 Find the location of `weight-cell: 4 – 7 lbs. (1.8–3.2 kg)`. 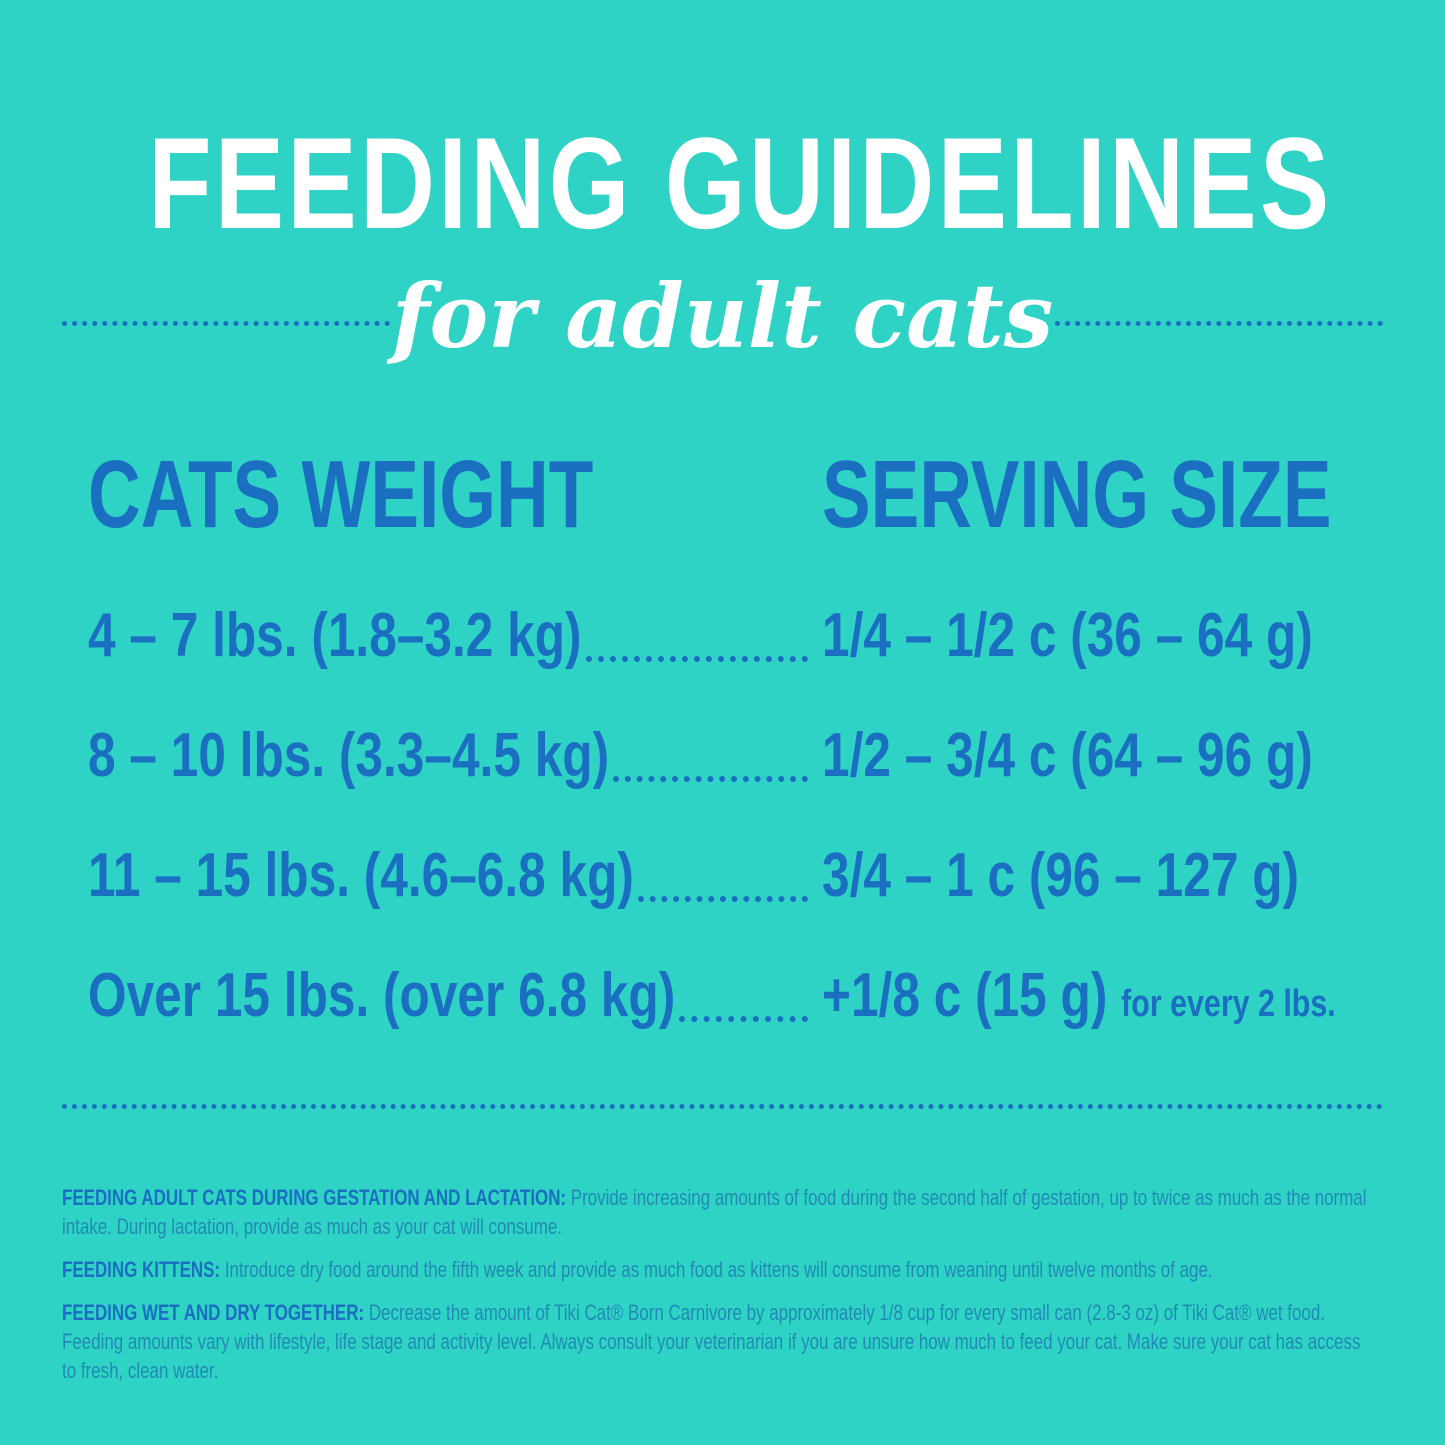

weight-cell: 4 – 7 lbs. (1.8–3.2 kg) is located at coordinates (335, 635).